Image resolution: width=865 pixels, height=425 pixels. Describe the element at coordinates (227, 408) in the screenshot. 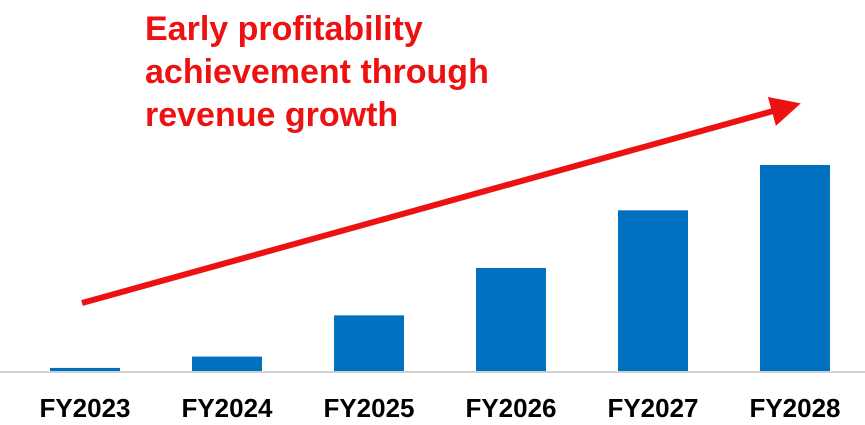

I see `x-tick-label: FY2024` at that location.